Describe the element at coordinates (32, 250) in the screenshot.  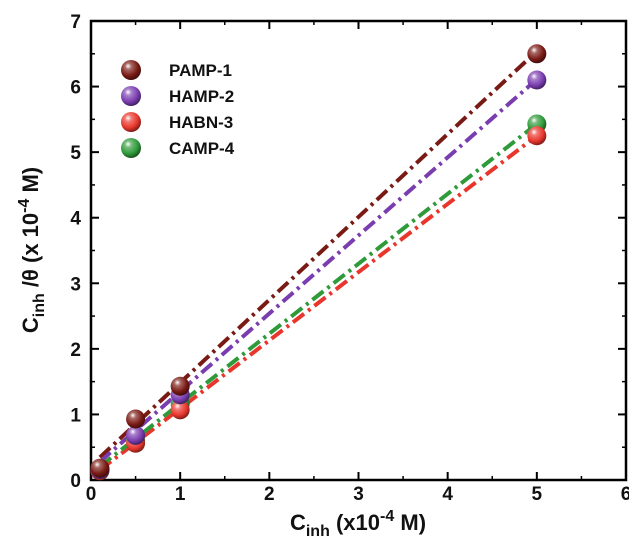
I see `y-axis-title: Cinh /θ (x 10-4 M)` at that location.